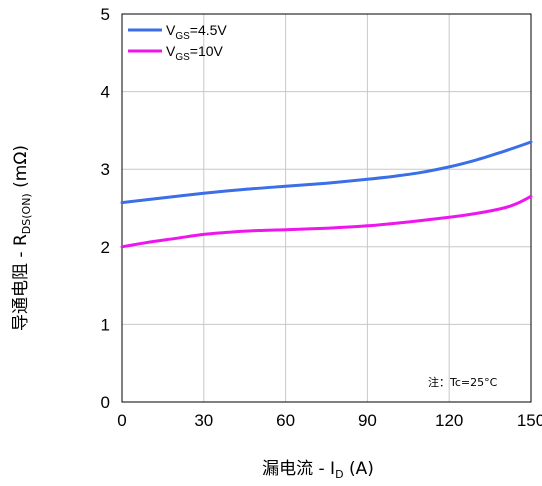  I want to click on x-tick-labels: 0 30 60 90 120 150, so click(329, 420).